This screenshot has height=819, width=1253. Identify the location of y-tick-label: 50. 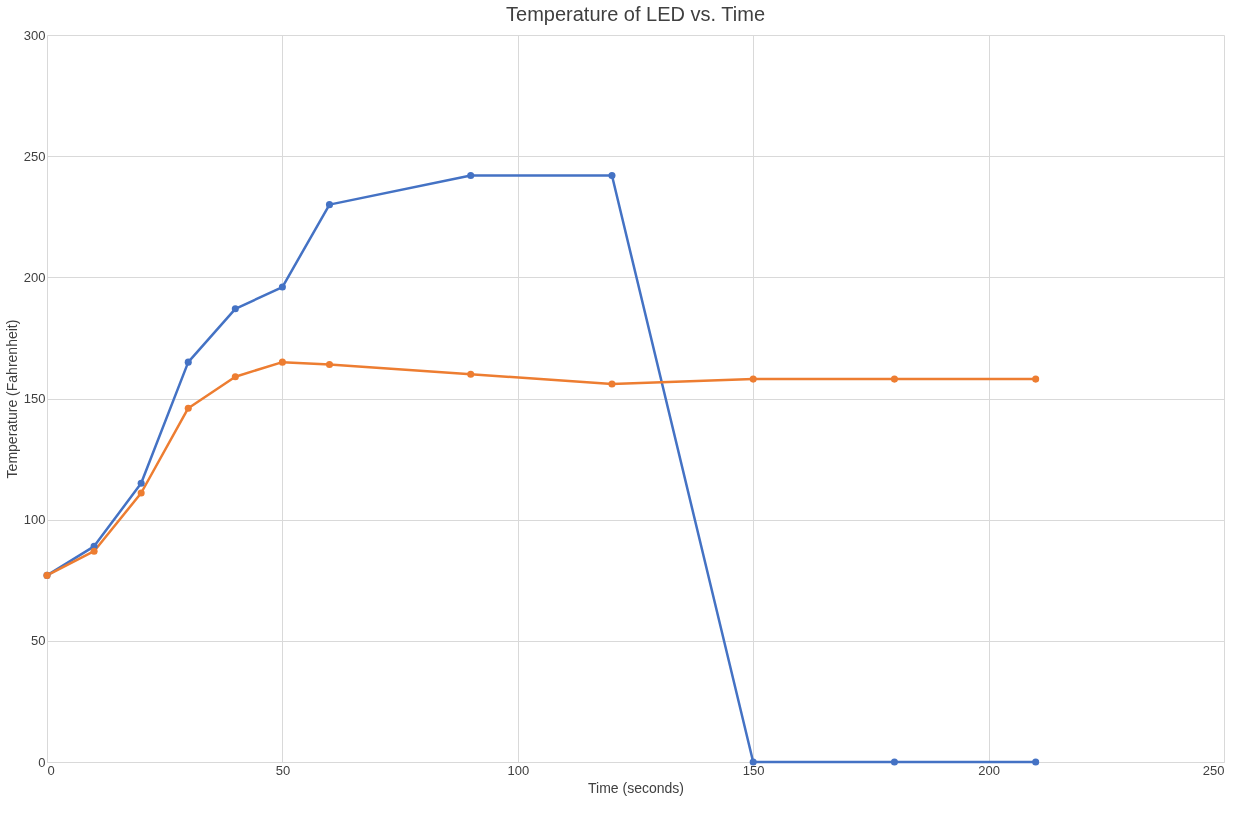
(38, 641).